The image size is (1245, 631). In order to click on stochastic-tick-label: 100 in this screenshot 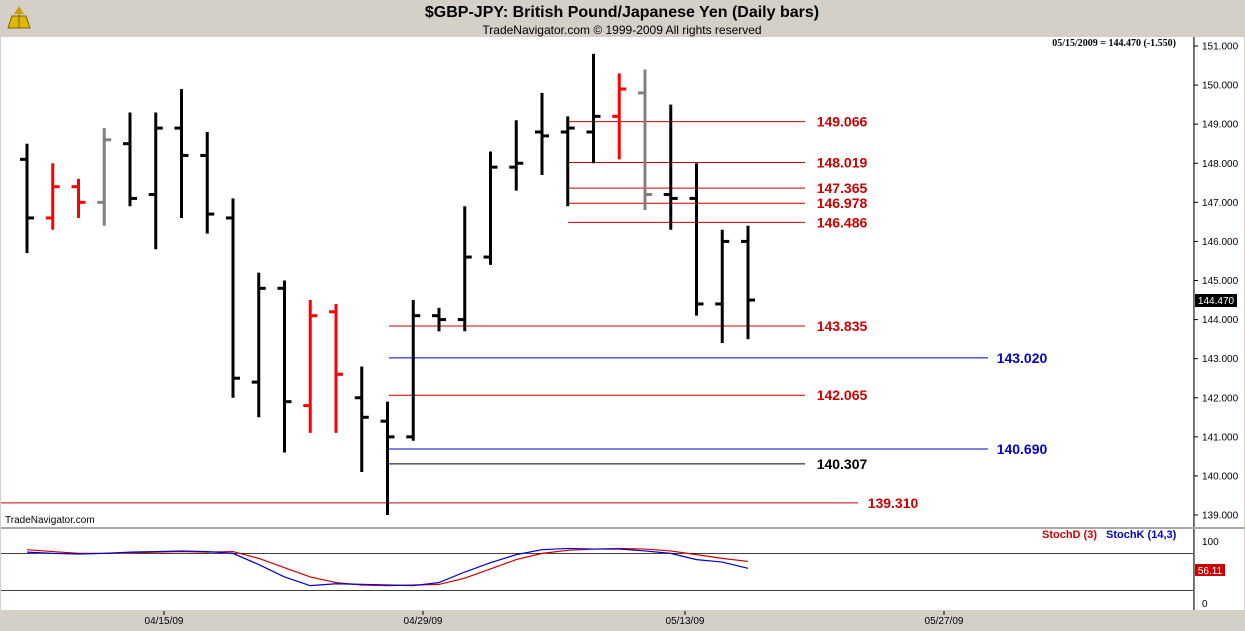, I will do `click(1210, 542)`.